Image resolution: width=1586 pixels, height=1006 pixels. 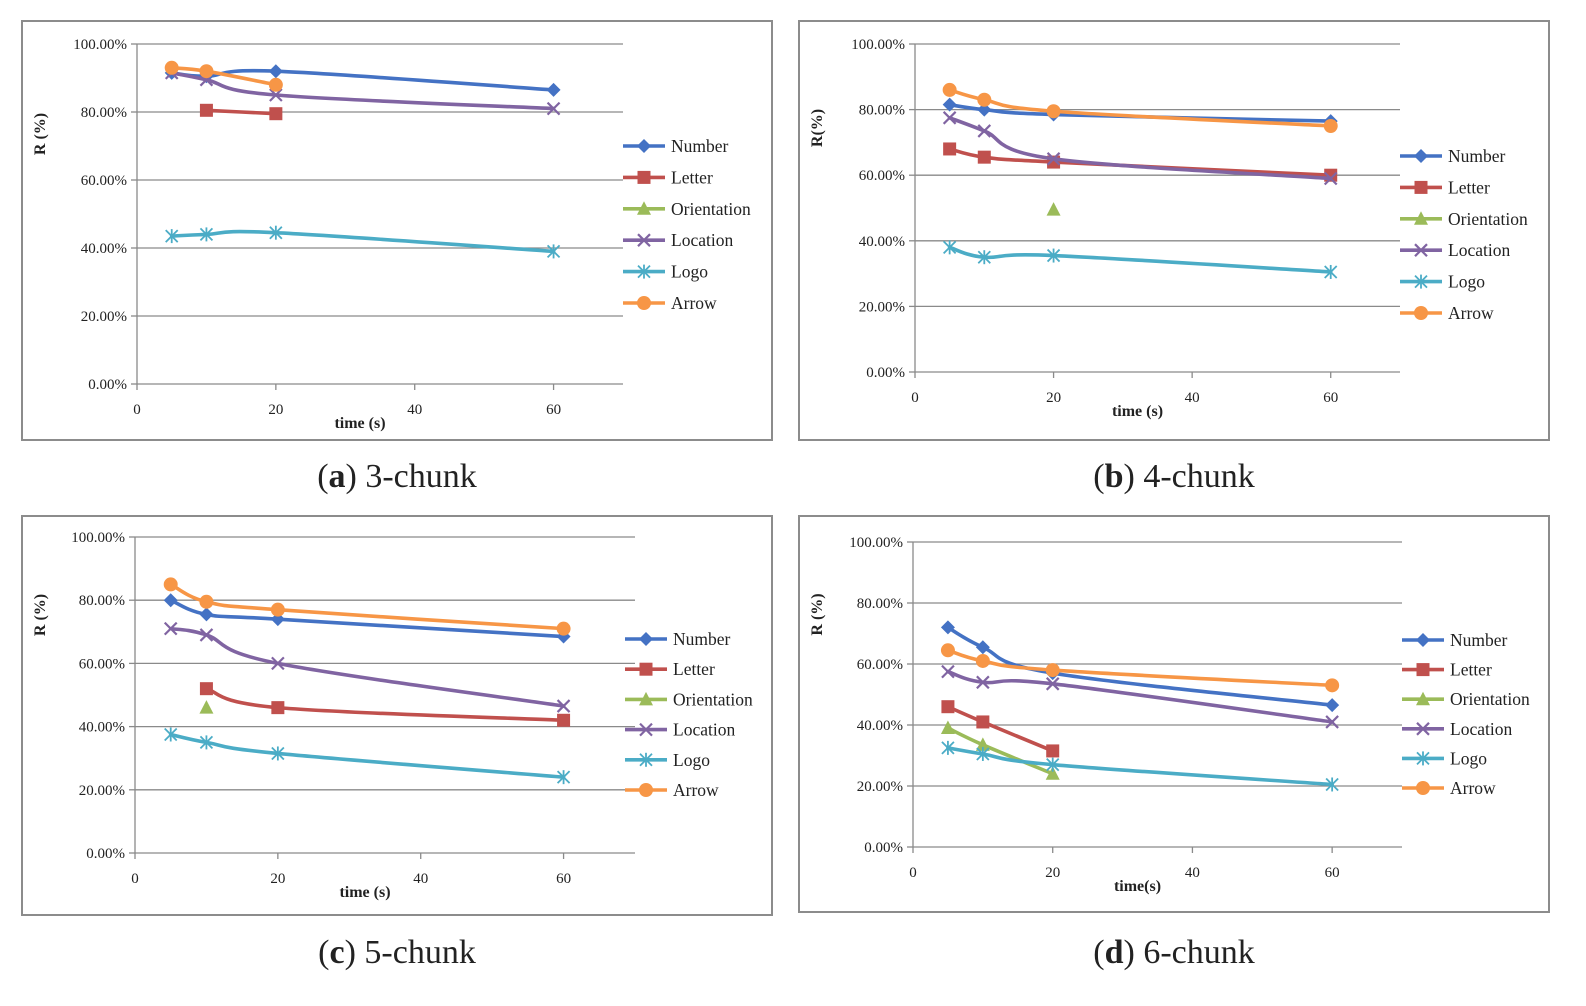 I want to click on caption-a: (a) 3-chunk, so click(x=397, y=476).